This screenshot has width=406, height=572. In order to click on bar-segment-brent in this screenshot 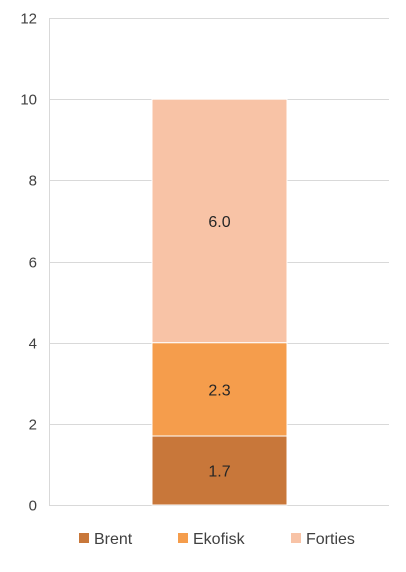, I will do `click(219, 470)`.